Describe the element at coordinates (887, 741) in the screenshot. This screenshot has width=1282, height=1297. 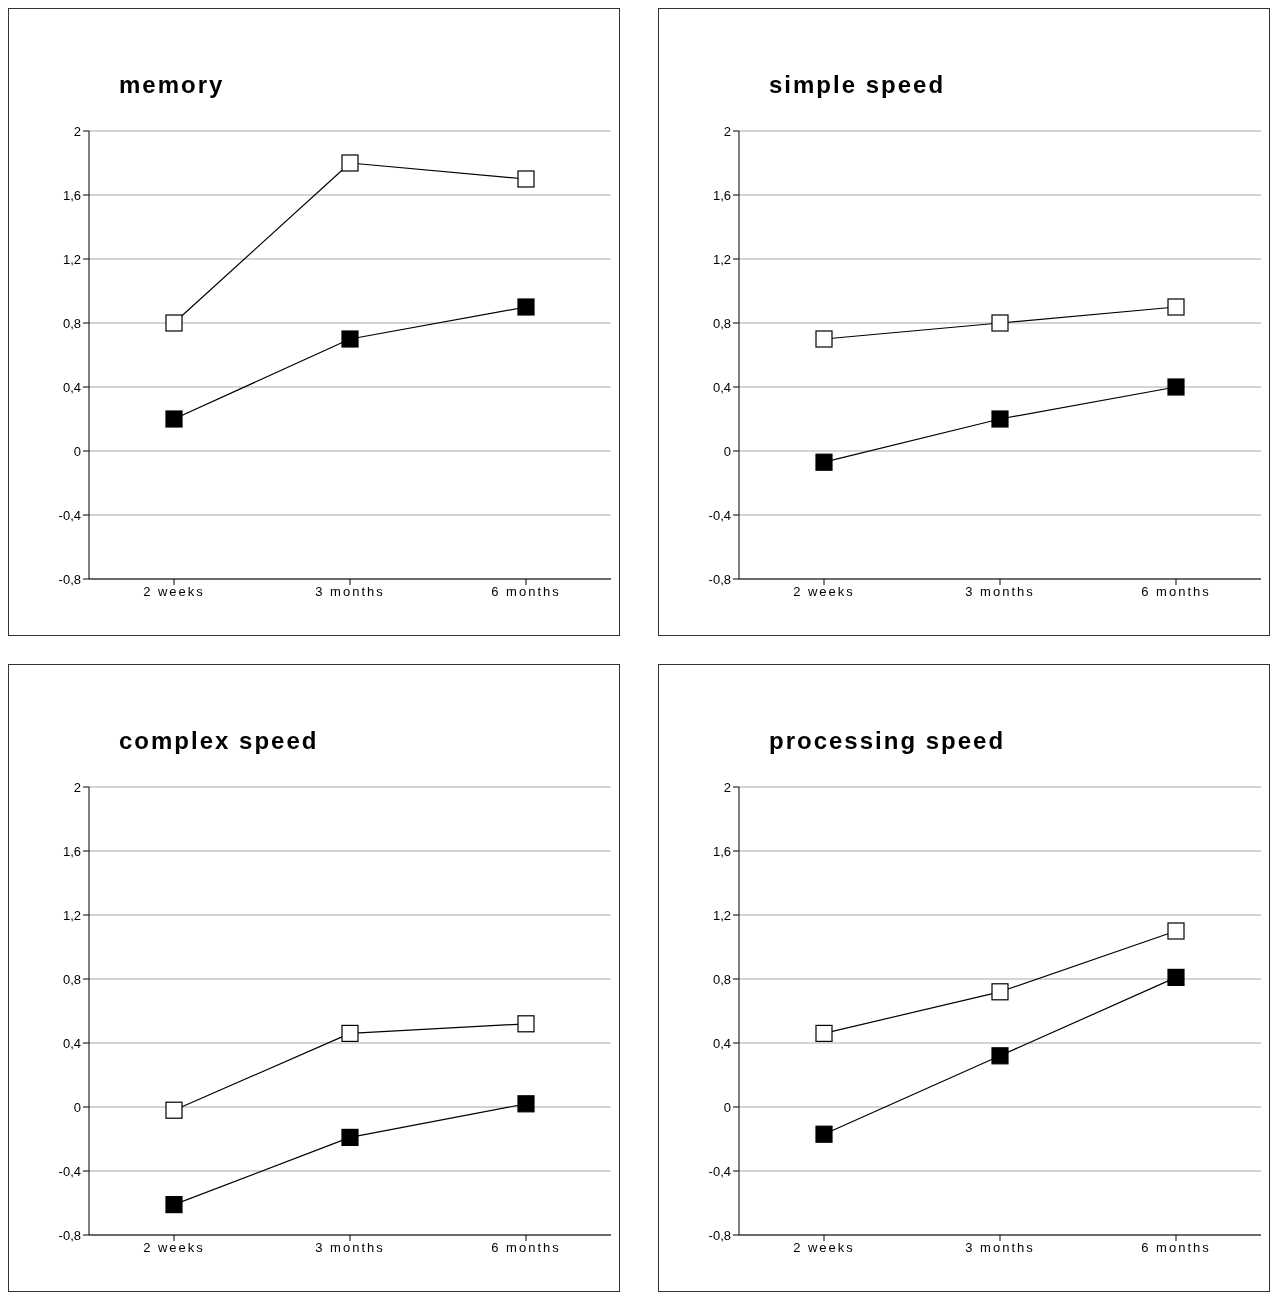
I see `chart-title: processing speed` at that location.